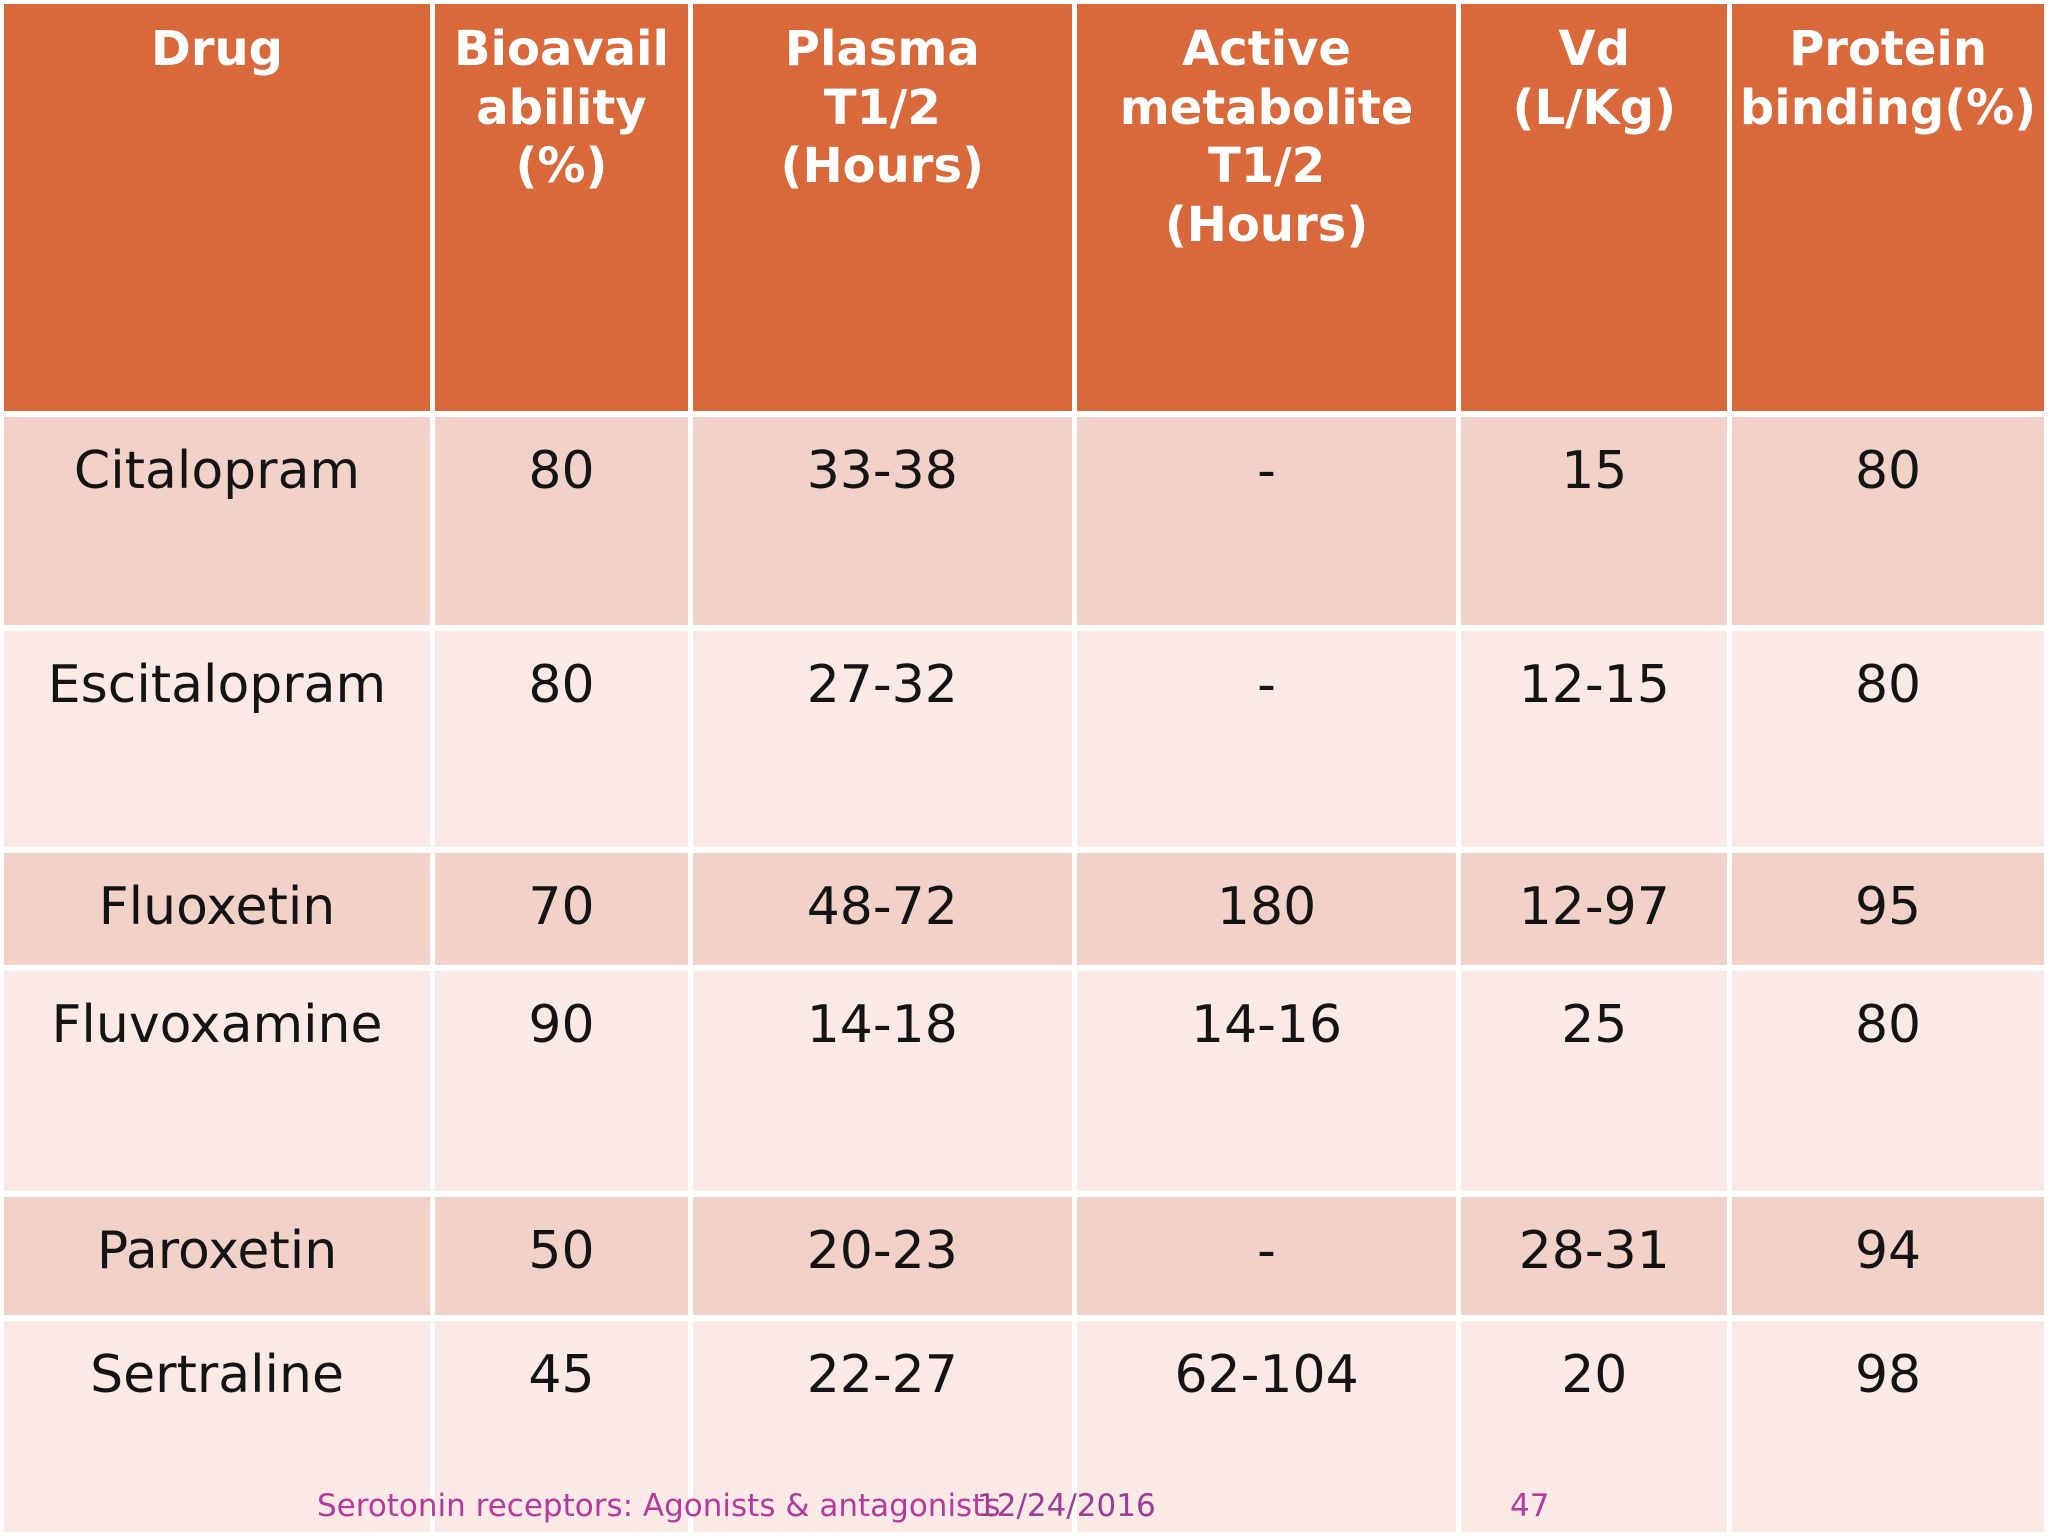  I want to click on drug-name: Paroxetin, so click(217, 1256).